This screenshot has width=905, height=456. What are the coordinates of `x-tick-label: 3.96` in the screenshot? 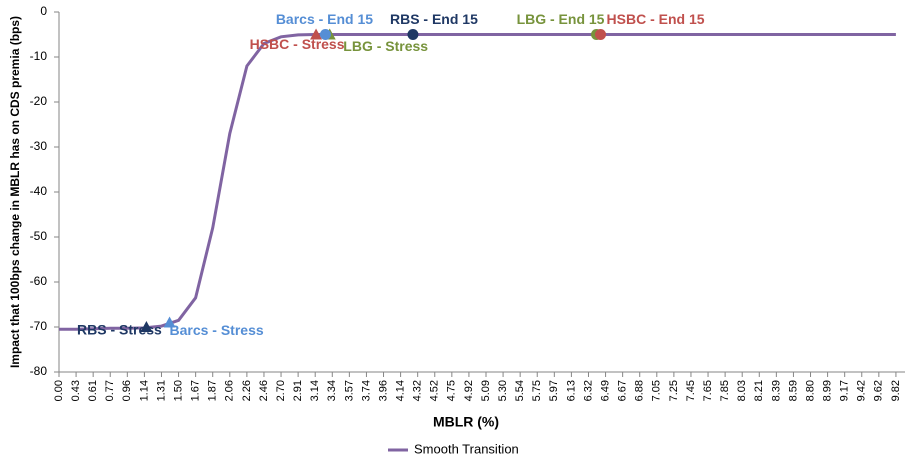 It's located at (383, 390).